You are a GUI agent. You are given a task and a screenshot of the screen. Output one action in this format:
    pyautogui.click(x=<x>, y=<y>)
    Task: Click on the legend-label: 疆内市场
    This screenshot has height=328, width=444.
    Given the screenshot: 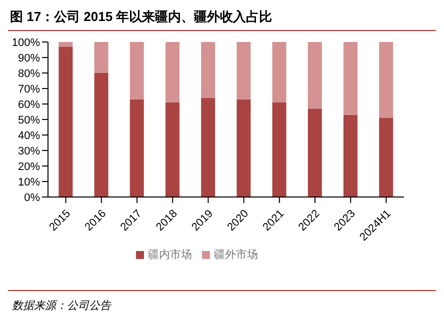 What is the action you would take?
    pyautogui.click(x=170, y=255)
    